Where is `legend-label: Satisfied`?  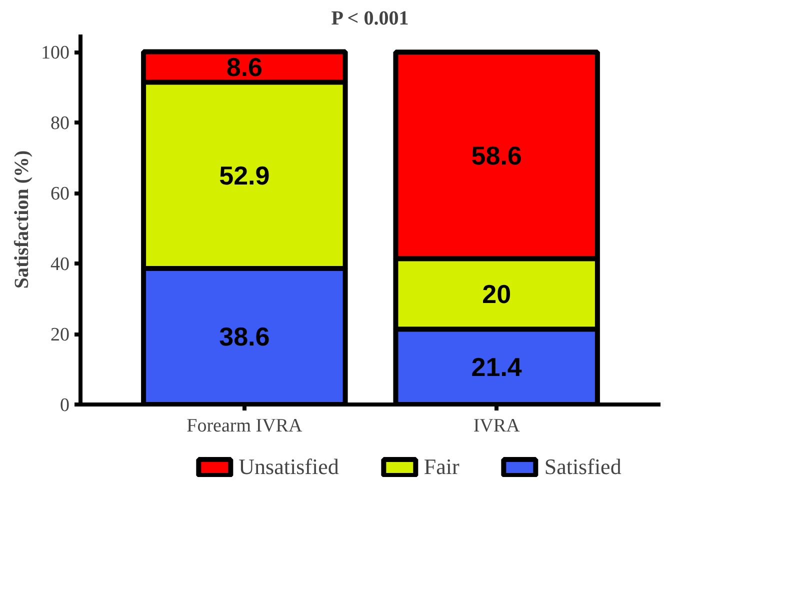 legend-label: Satisfied is located at coordinates (583, 467).